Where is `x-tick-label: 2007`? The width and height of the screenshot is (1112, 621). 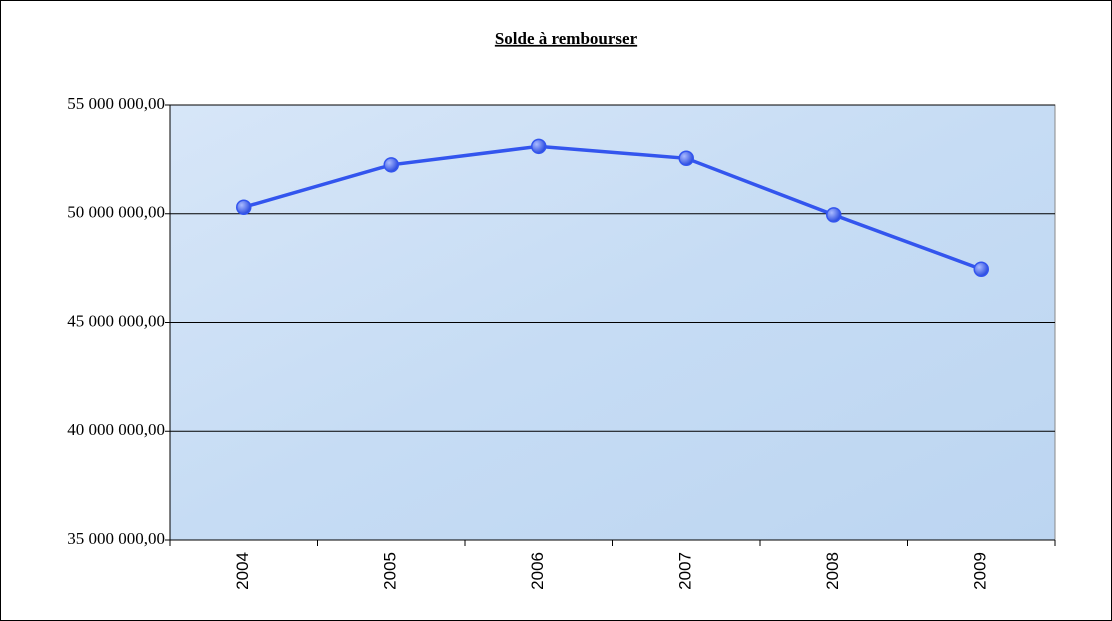 x-tick-label: 2007 is located at coordinates (685, 571).